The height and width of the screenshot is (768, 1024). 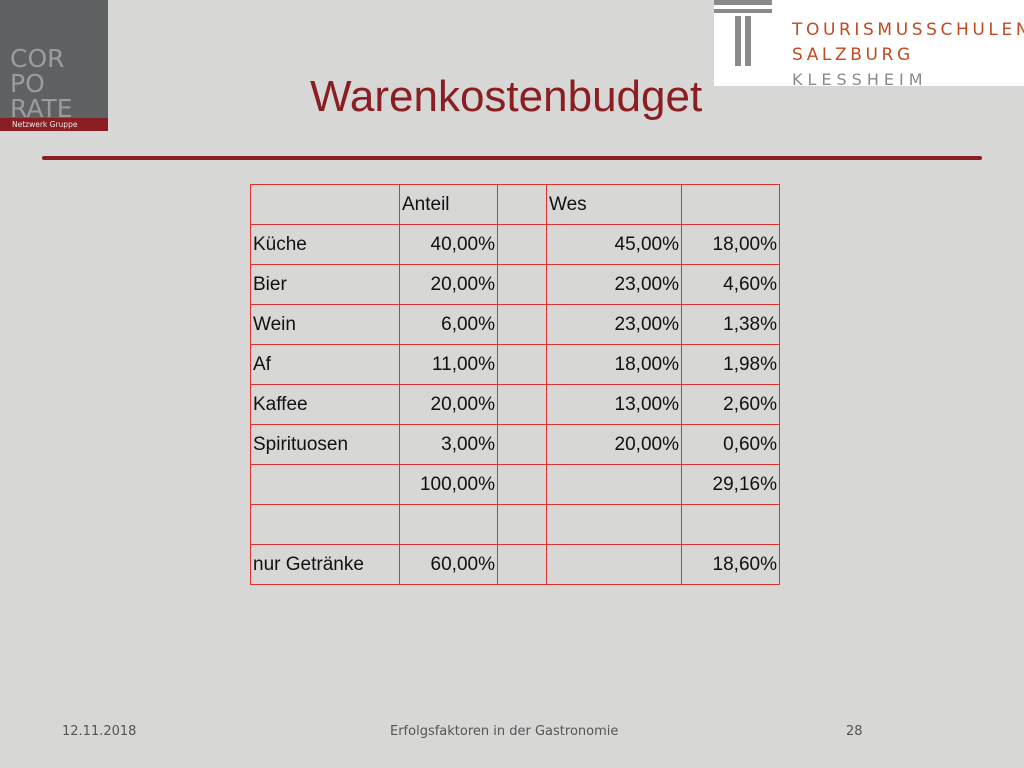 I want to click on table-row: nur Getränke 60,00% 18,60%, so click(x=515, y=564).